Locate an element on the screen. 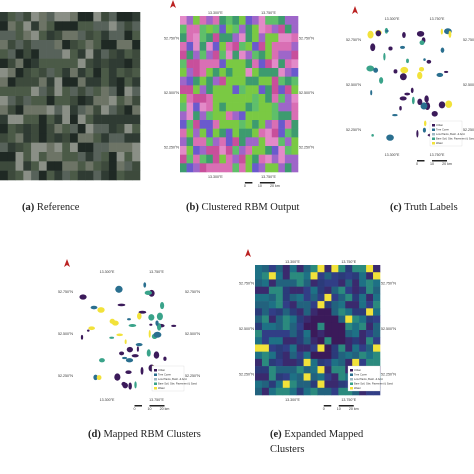 The height and width of the screenshot is (474, 474). lon-label: 13.300°E is located at coordinates (392, 19).